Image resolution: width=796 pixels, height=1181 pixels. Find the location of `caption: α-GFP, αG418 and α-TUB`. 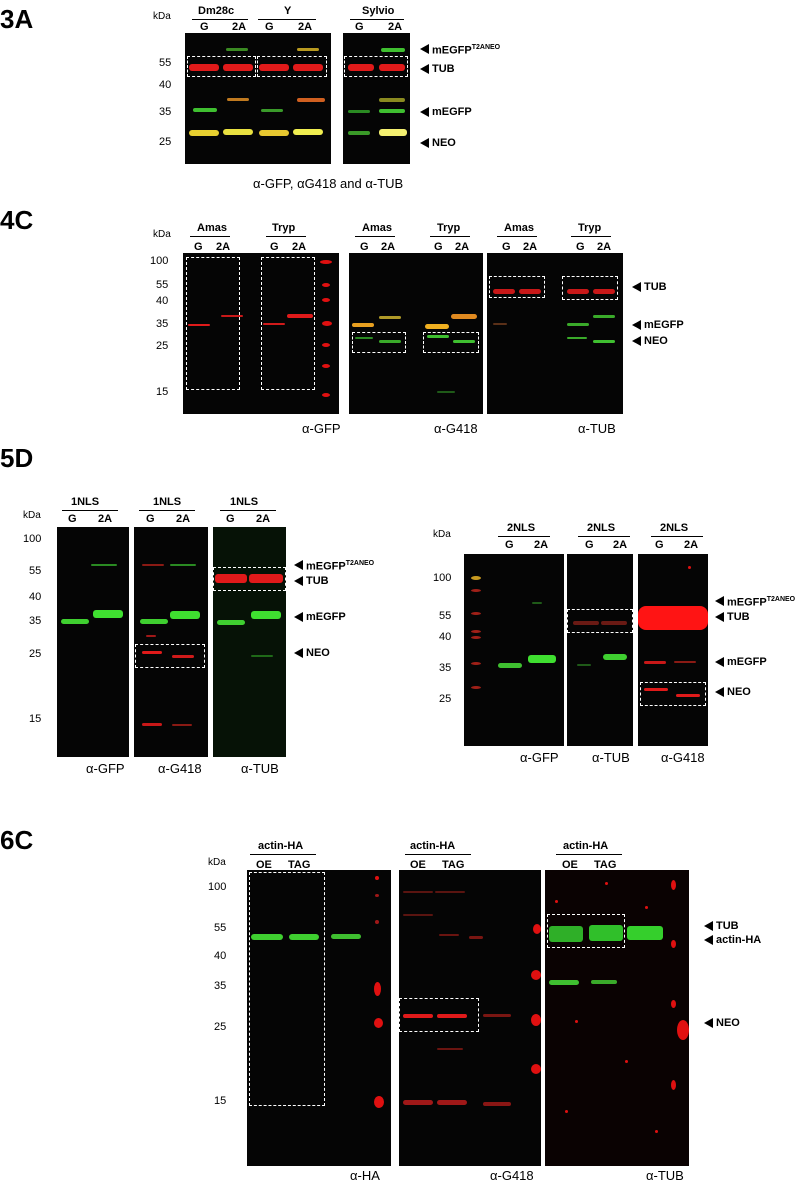

caption: α-GFP, αG418 and α-TUB is located at coordinates (328, 183).